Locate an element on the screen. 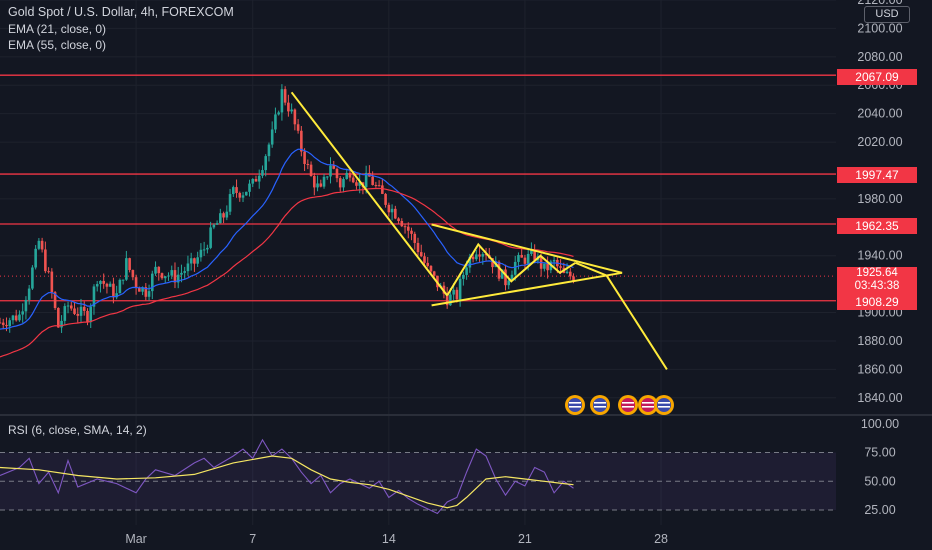  ema21-legend: EMA (21, close, 0) is located at coordinates (57, 29).